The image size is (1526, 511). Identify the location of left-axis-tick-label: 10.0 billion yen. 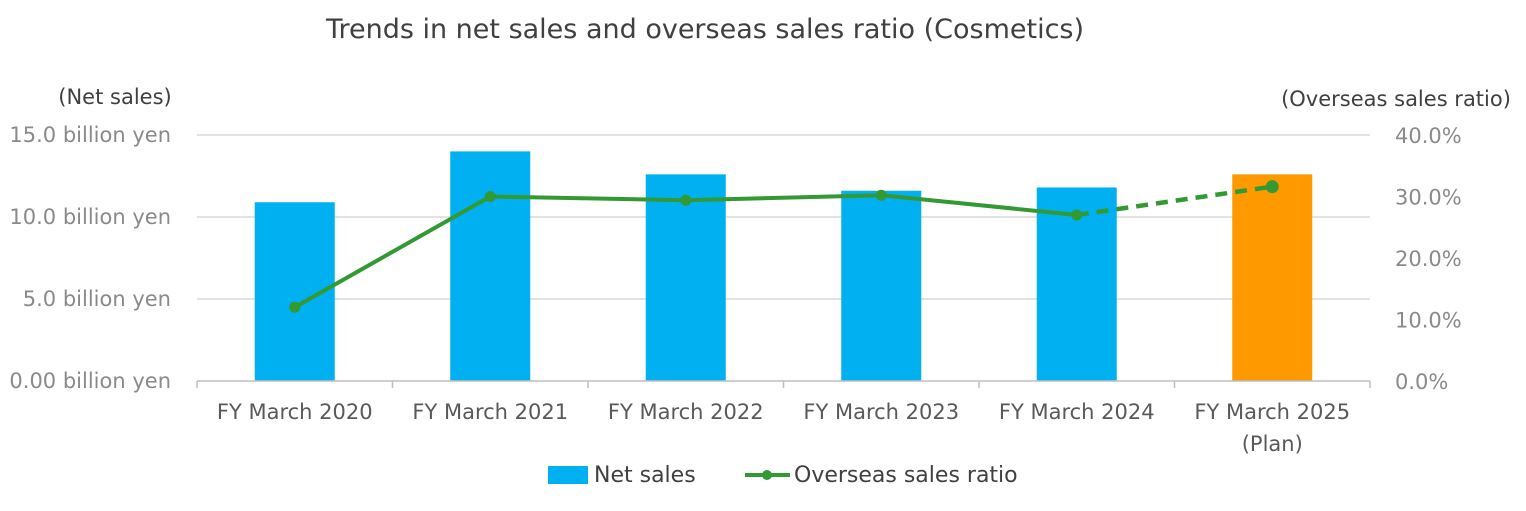
(90, 217).